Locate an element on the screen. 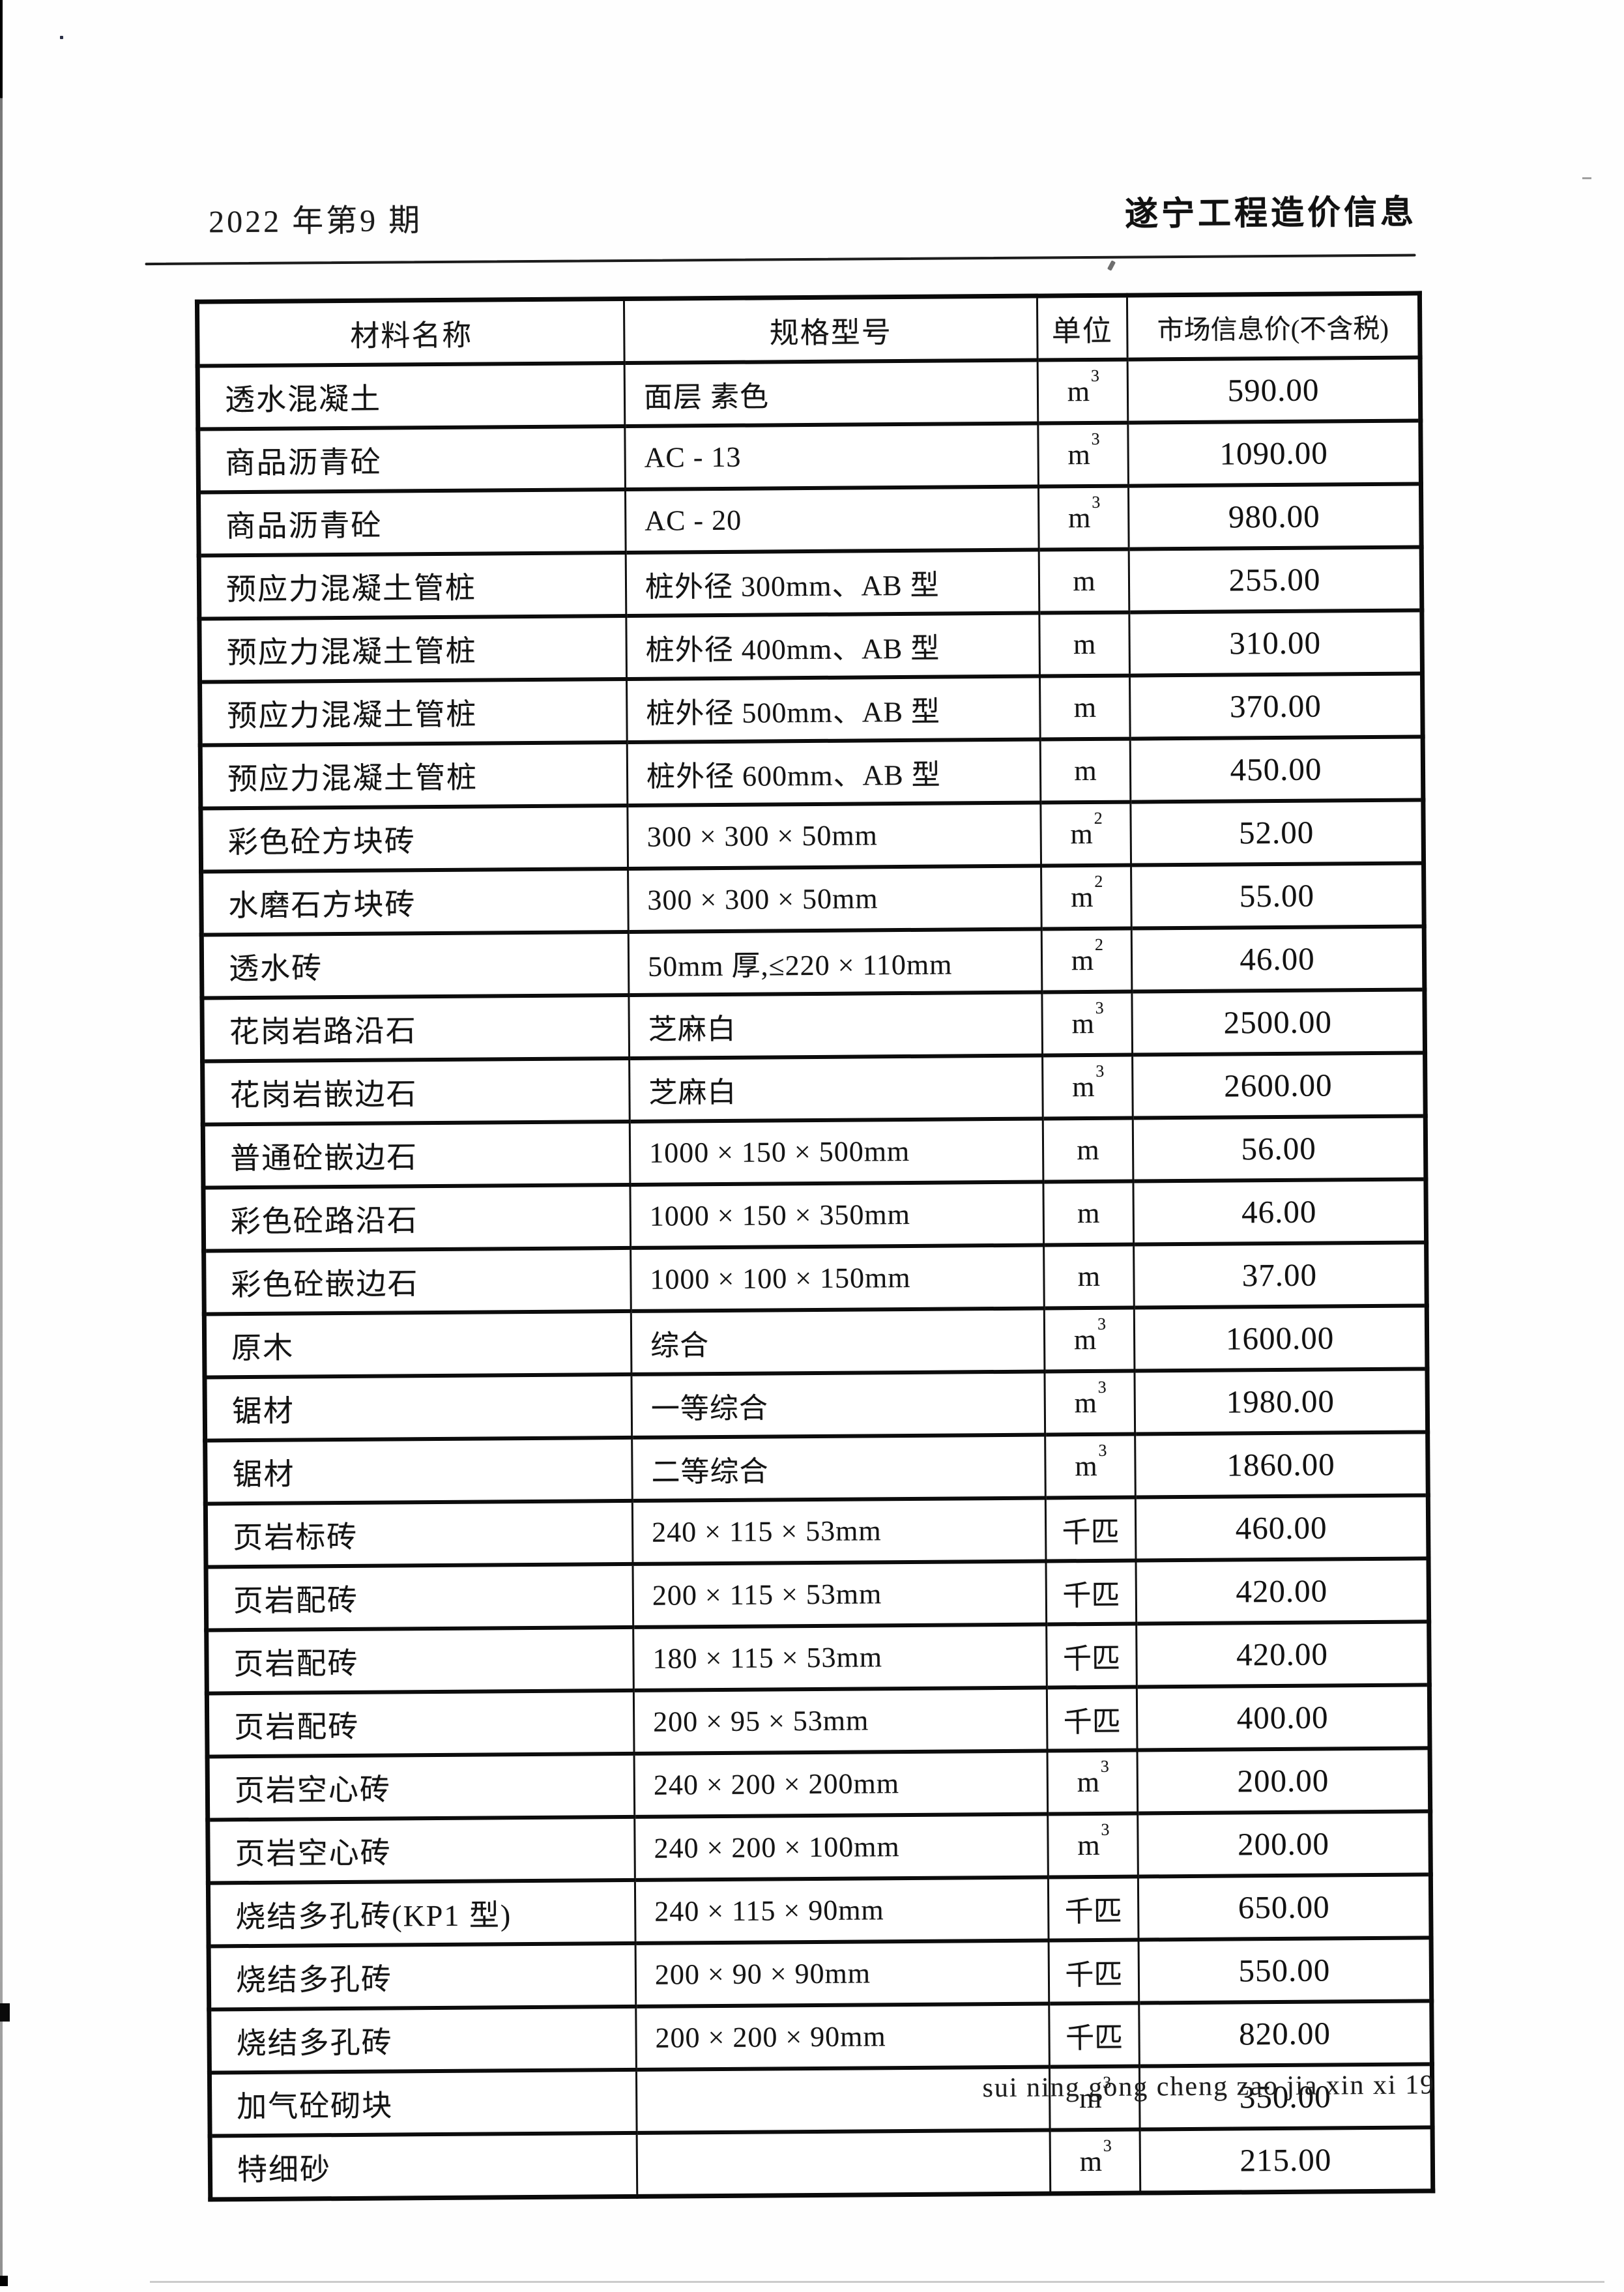 The height and width of the screenshot is (2292, 1624). spec-cell: 200 × 200 × 90mm is located at coordinates (843, 2036).